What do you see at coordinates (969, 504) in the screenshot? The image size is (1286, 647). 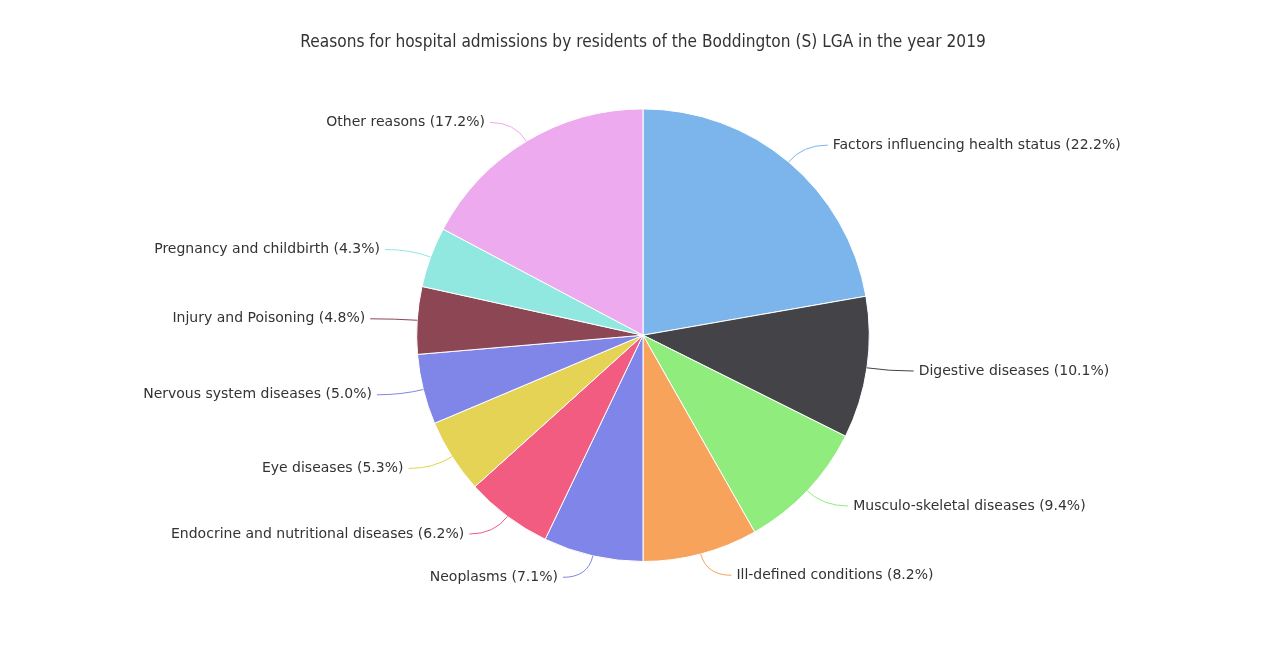 I see `slice-label: Musculo-skeletal diseases (9.4%)` at bounding box center [969, 504].